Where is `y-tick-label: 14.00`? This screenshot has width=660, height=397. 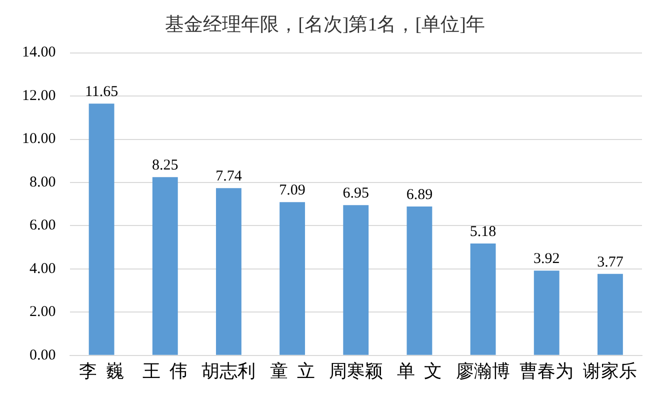 y-tick-label: 14.00 is located at coordinates (39, 52).